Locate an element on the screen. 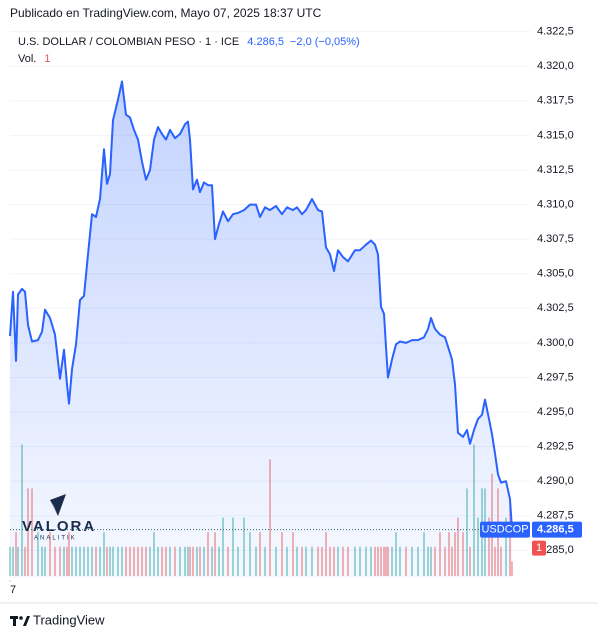  y-tick-label: 4.295,0 is located at coordinates (555, 412).